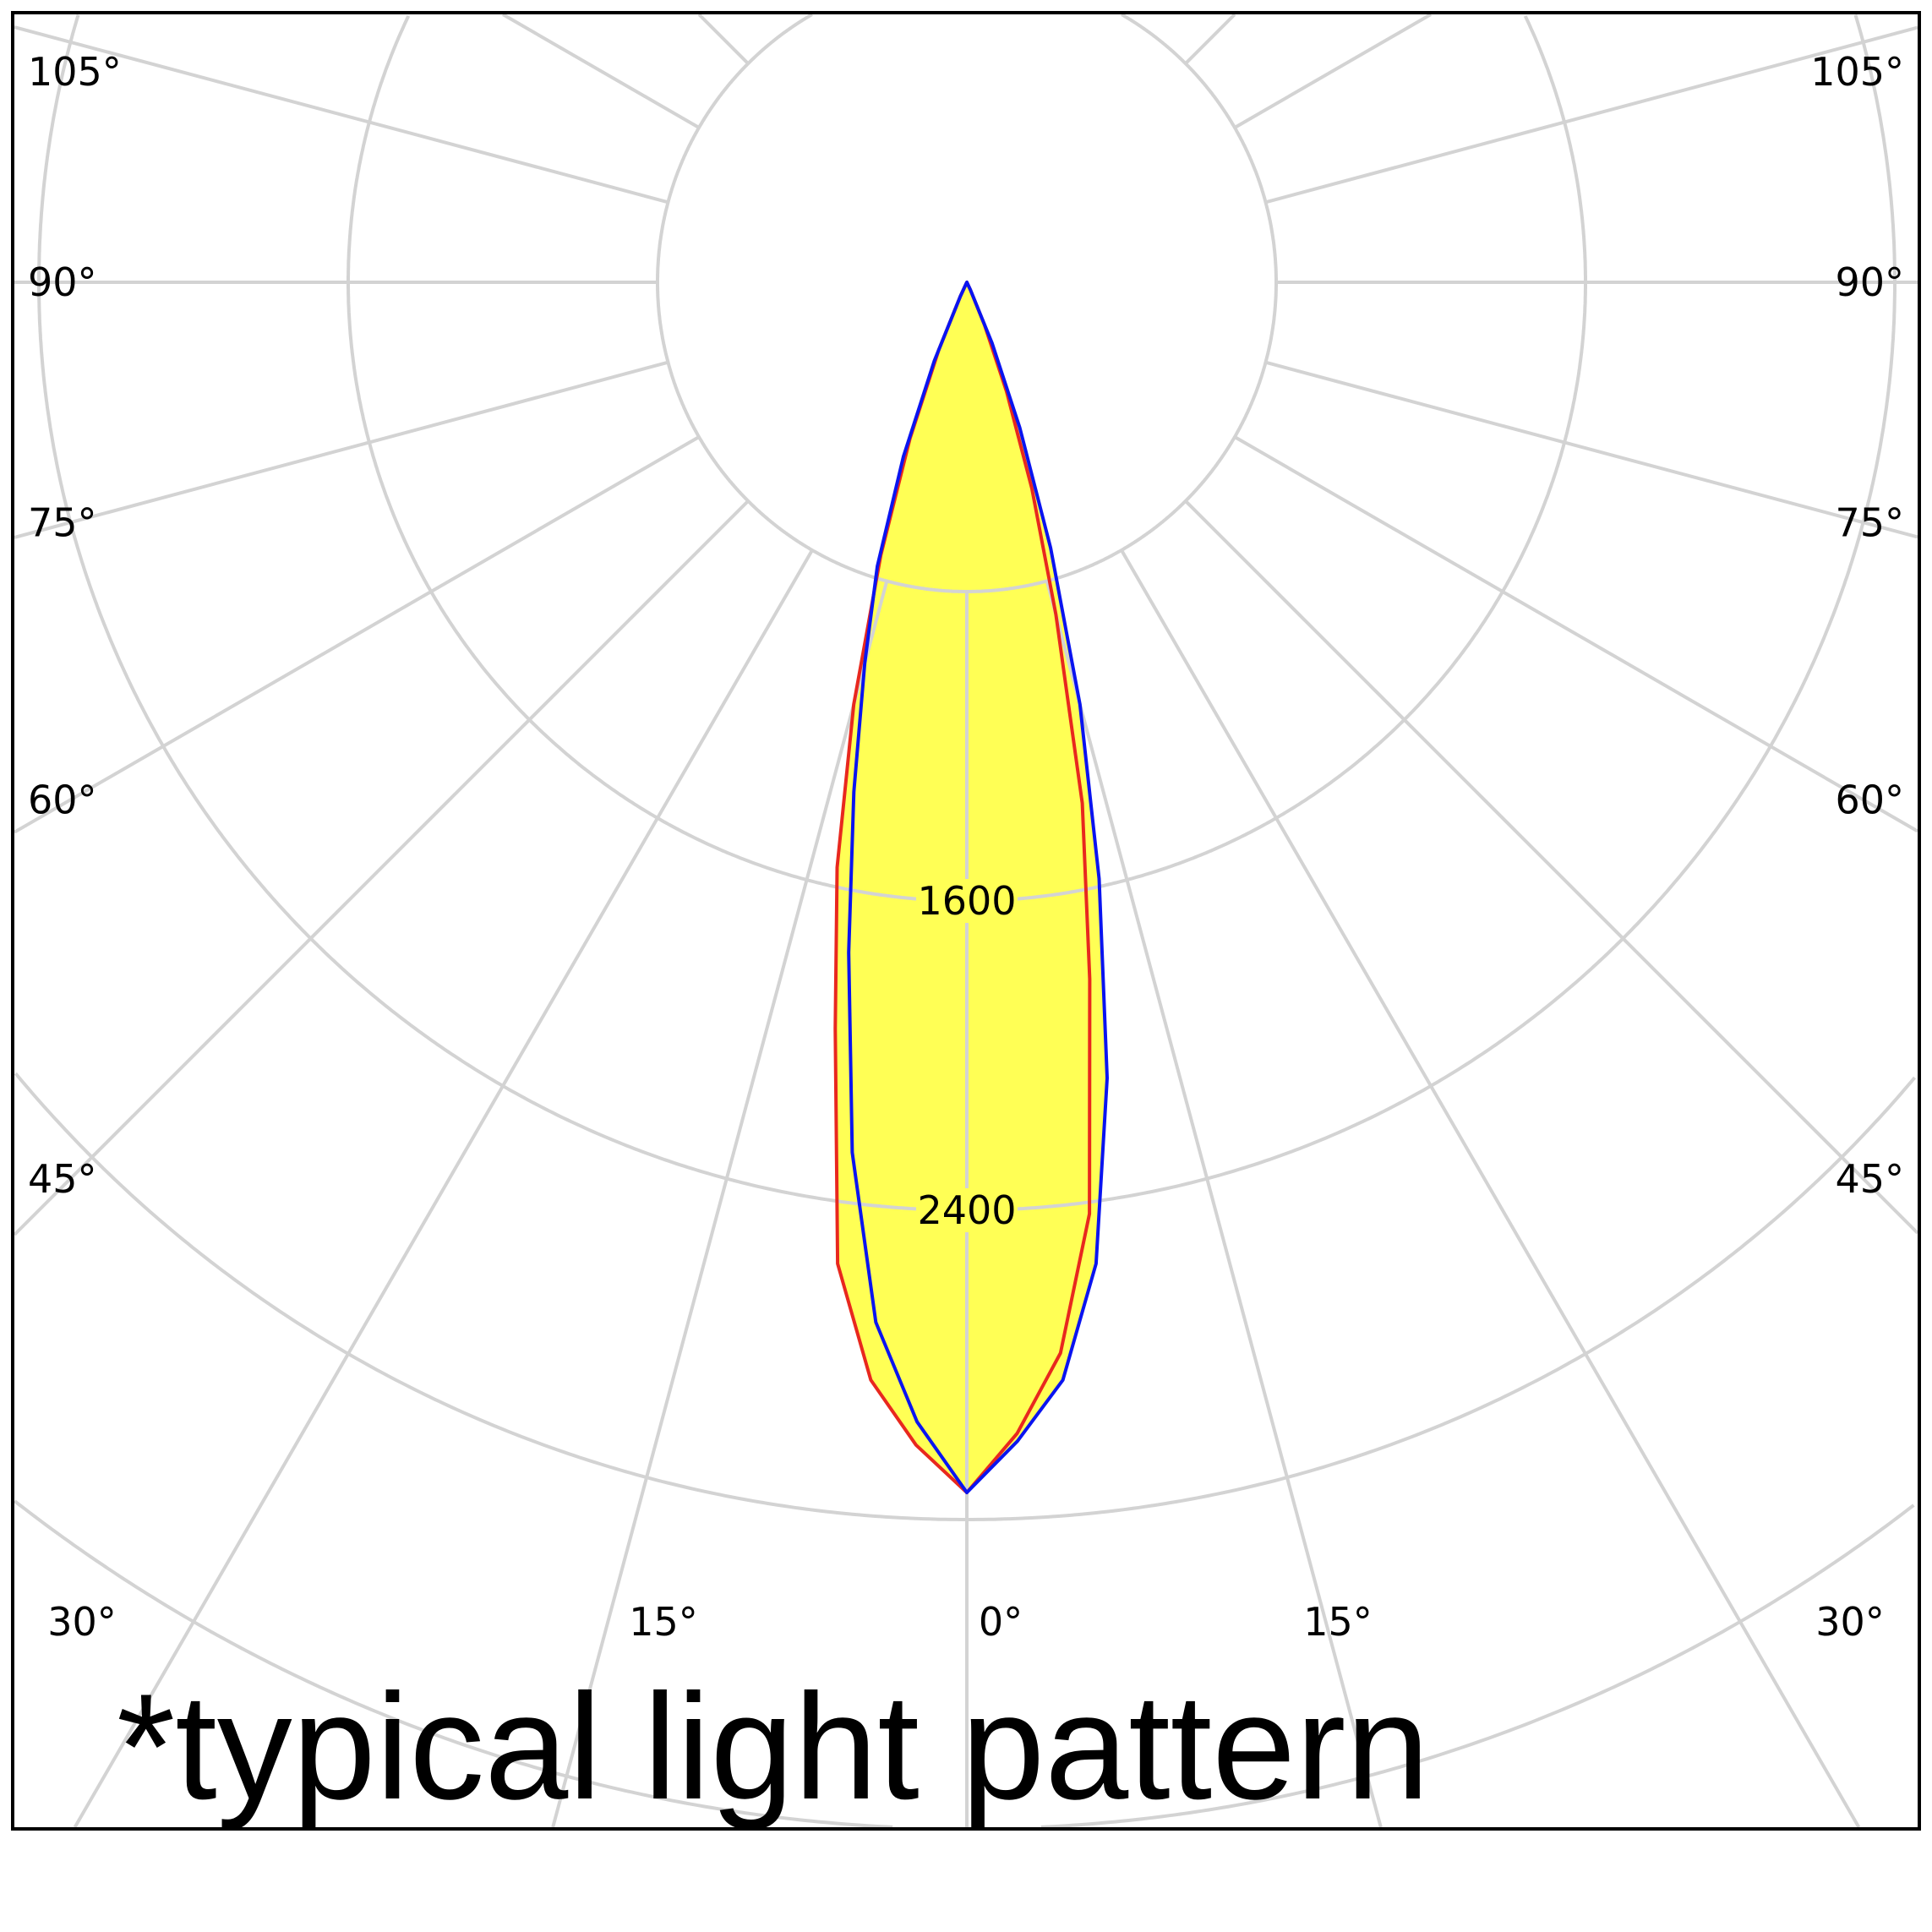  What do you see at coordinates (1857, 72) in the screenshot?
I see `angle-label-right-105: 105°` at bounding box center [1857, 72].